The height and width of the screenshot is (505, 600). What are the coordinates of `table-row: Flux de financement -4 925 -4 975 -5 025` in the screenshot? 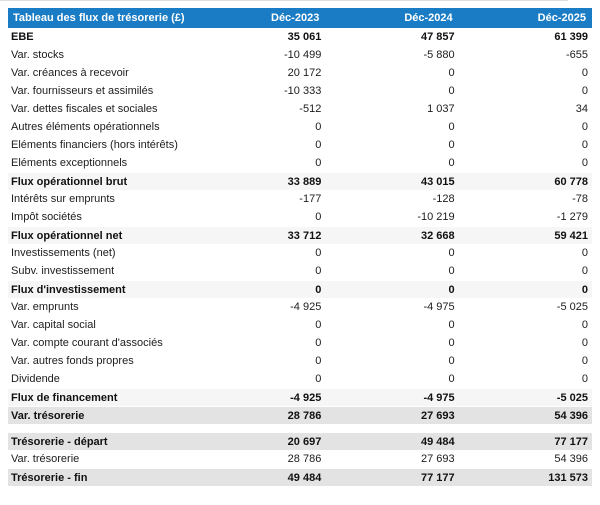 It's located at (300, 397).